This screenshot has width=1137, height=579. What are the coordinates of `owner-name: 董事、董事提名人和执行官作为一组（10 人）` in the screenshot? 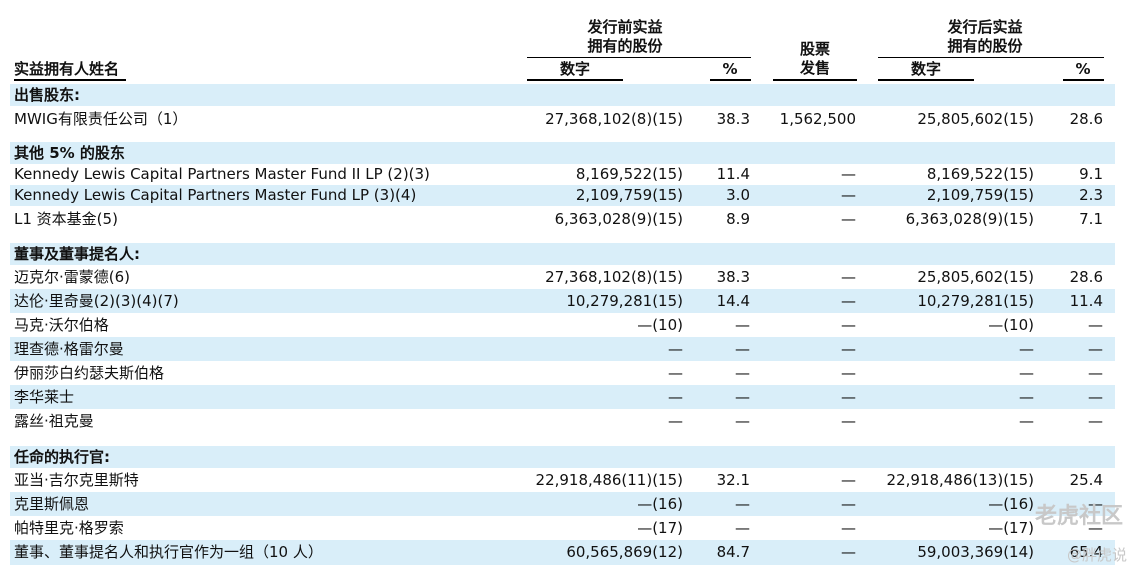 It's located at (168, 552).